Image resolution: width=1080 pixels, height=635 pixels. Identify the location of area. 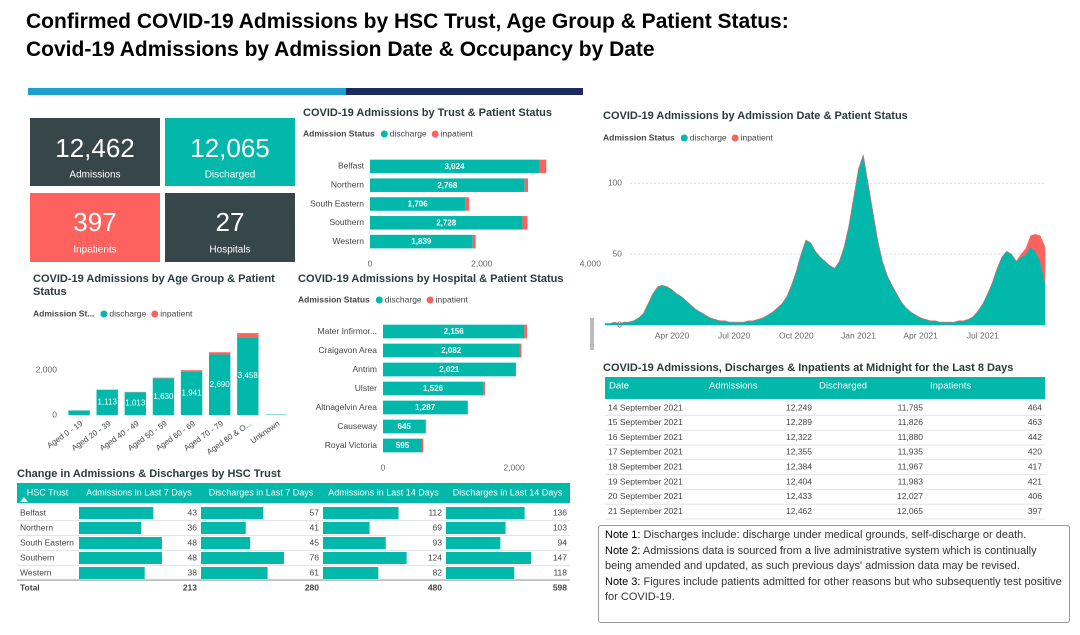
(825, 240).